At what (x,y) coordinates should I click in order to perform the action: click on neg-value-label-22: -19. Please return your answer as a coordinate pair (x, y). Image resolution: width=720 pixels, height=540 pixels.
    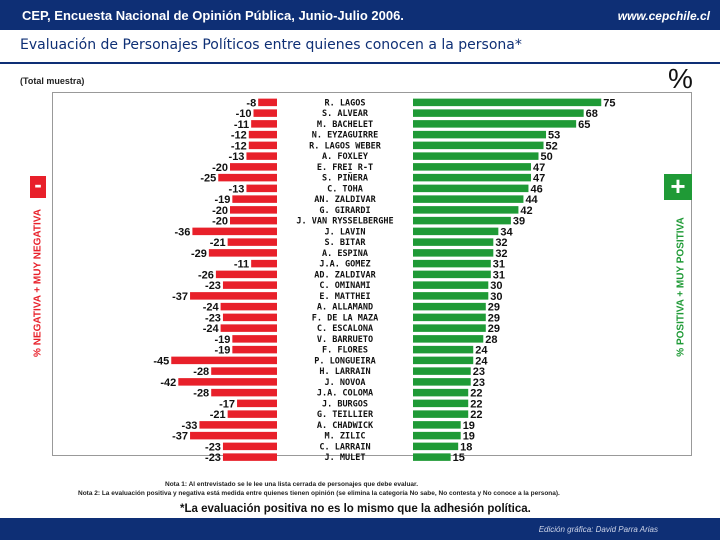
    Looking at the image, I should click on (222, 340).